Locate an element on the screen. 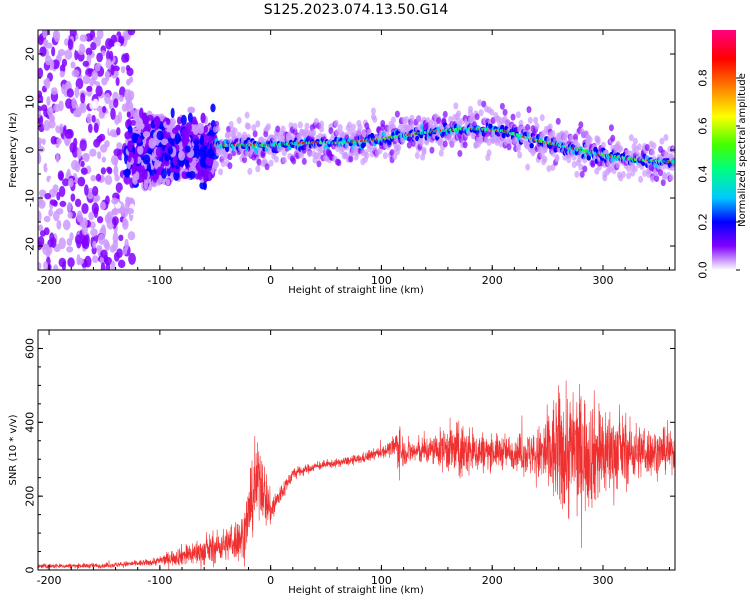 The width and height of the screenshot is (750, 600). y-tick-label: 10 is located at coordinates (30, 102).